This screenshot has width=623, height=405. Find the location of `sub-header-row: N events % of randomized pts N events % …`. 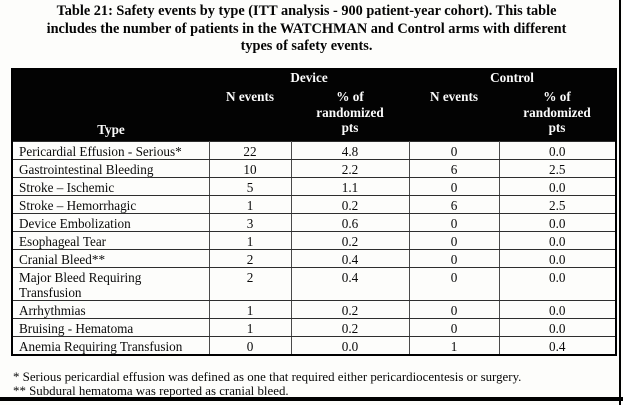

sub-header-row: N events % of randomized pts N events % … is located at coordinates (314, 113).